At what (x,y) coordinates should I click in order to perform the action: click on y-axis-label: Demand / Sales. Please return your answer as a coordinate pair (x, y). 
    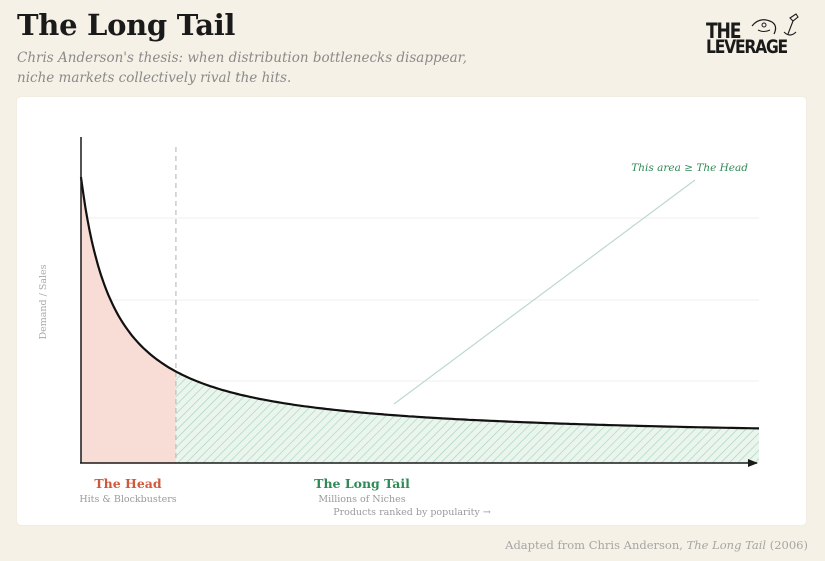
    Looking at the image, I should click on (43, 301).